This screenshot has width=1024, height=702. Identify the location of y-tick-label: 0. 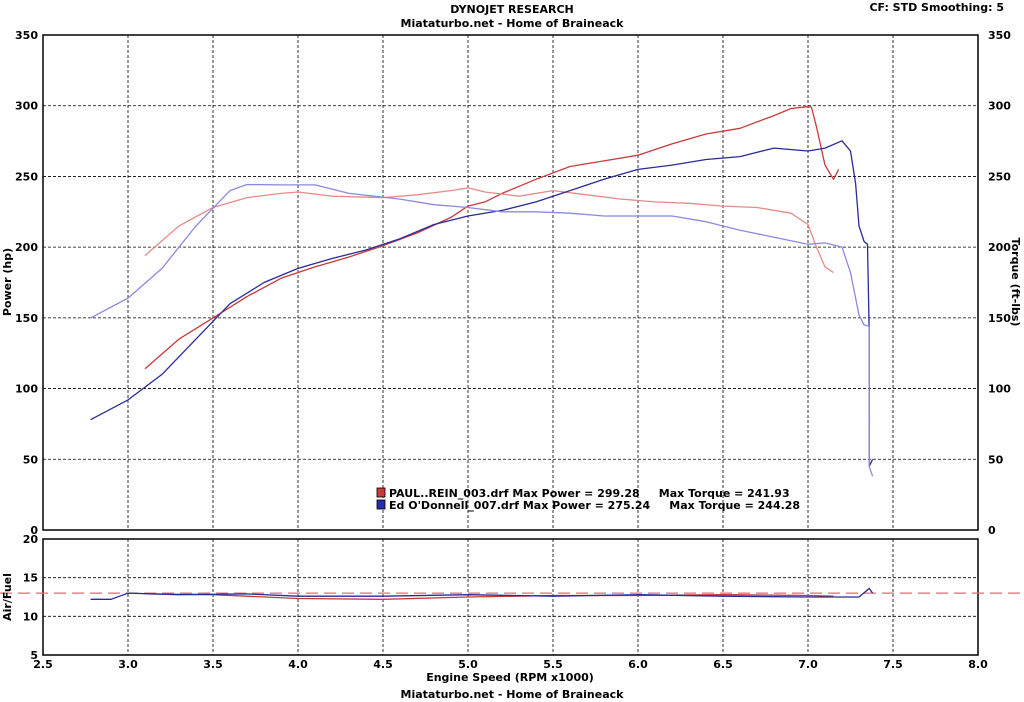
(34, 530).